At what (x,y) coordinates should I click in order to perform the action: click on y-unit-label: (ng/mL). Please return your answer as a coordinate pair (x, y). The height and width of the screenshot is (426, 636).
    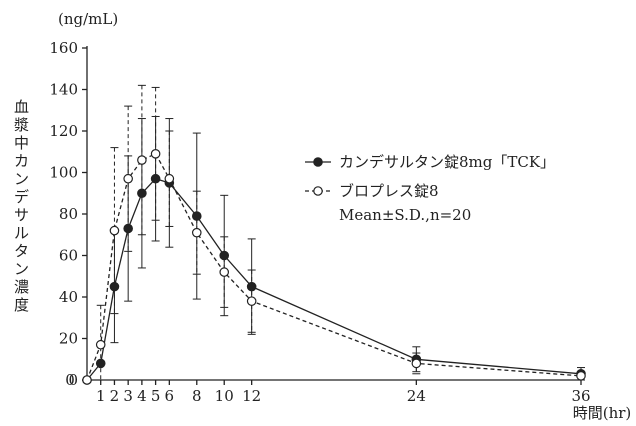
    Looking at the image, I should click on (88, 19).